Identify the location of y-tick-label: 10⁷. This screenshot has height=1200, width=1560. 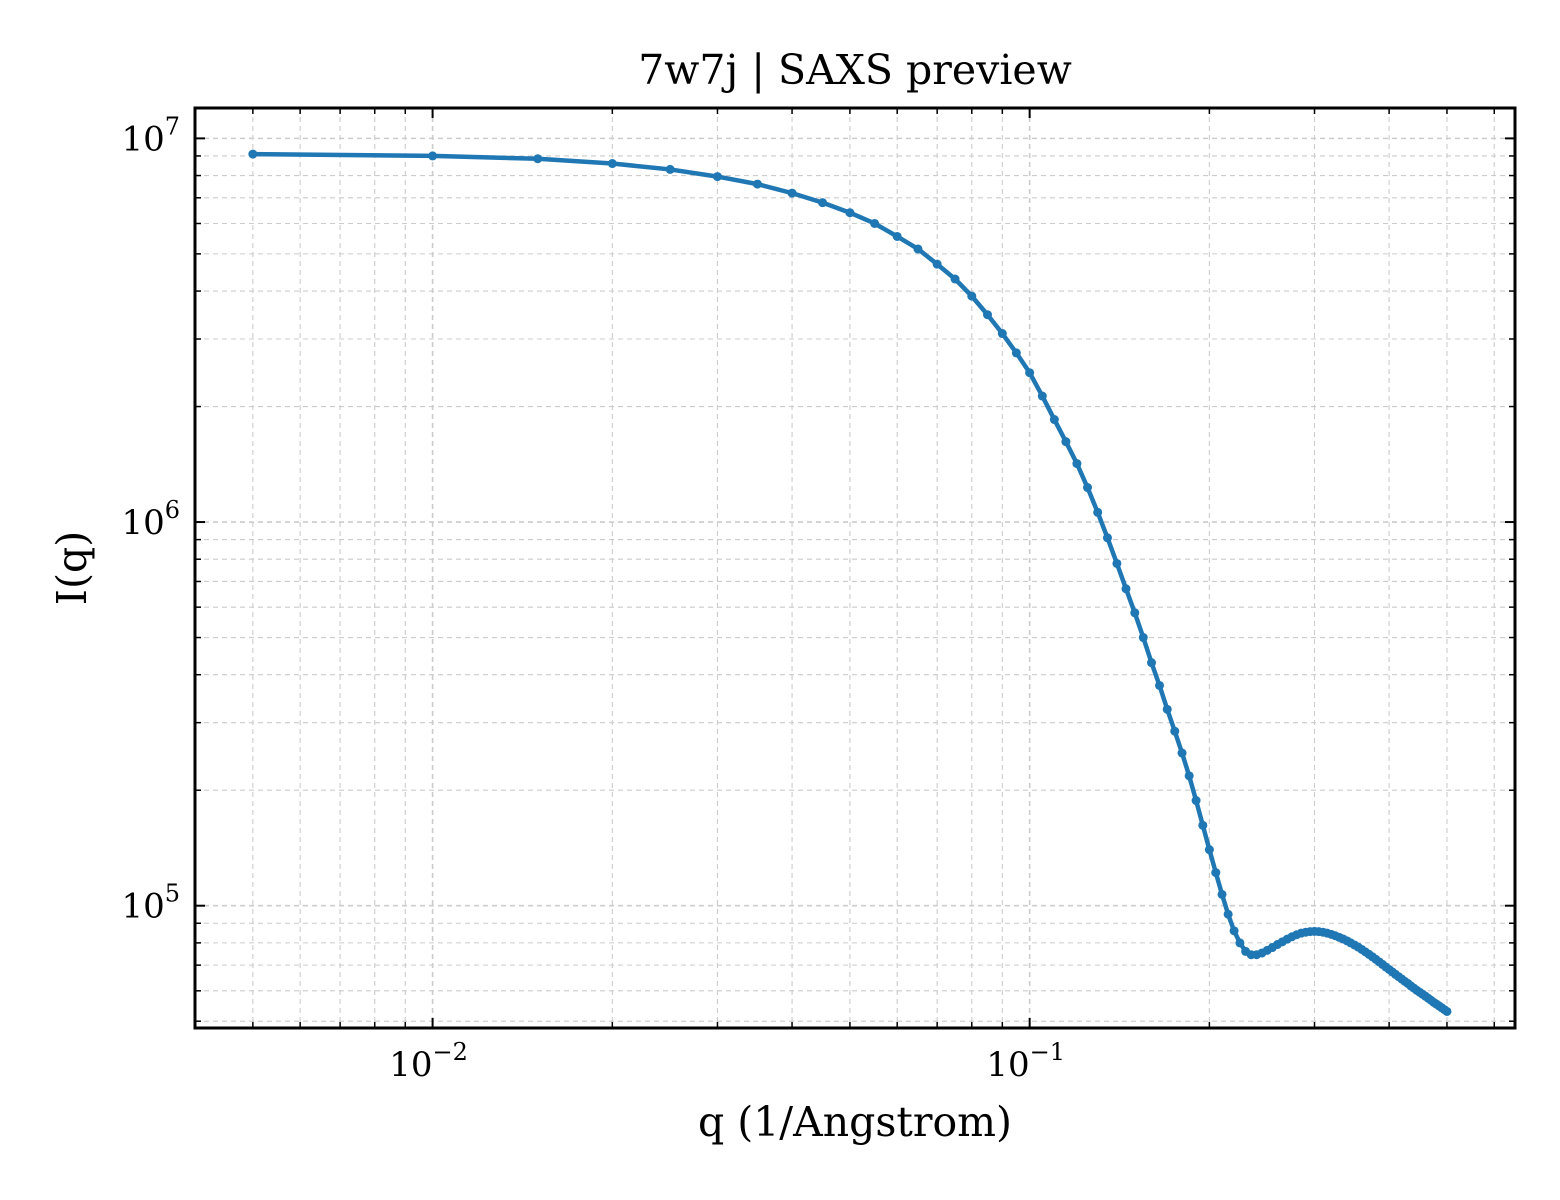
(150, 135).